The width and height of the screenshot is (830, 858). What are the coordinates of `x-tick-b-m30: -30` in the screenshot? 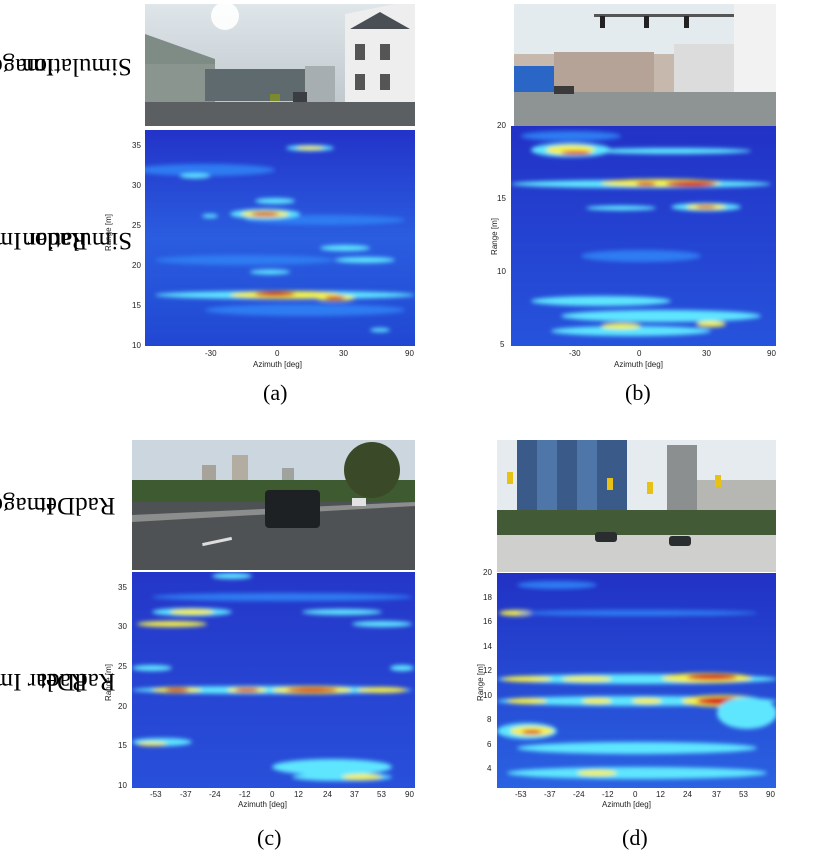 It's located at (575, 353).